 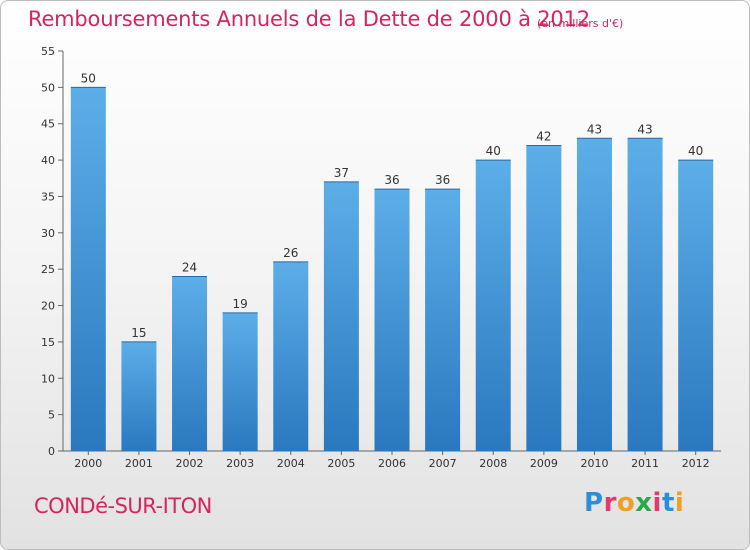 What do you see at coordinates (493, 463) in the screenshot?
I see `x-tick-label: 2008` at bounding box center [493, 463].